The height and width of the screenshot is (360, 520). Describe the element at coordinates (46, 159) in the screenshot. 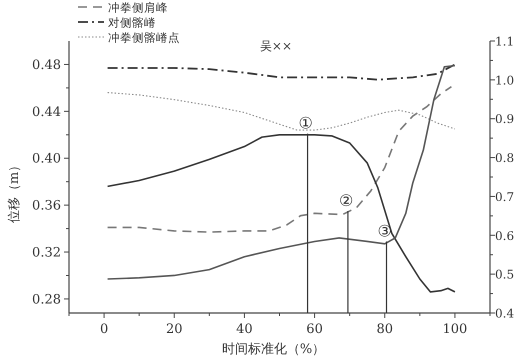

I see `y-tick-label: 0.40` at that location.